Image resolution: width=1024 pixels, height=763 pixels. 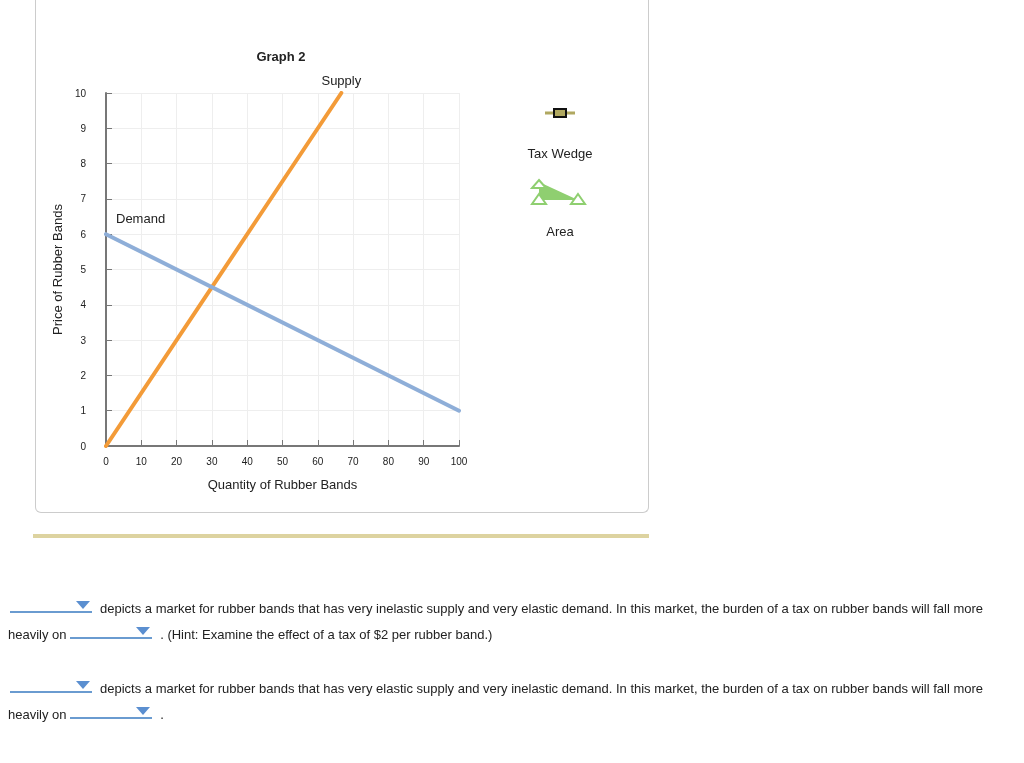 What do you see at coordinates (83, 411) in the screenshot?
I see `y-tick-label: 1` at bounding box center [83, 411].